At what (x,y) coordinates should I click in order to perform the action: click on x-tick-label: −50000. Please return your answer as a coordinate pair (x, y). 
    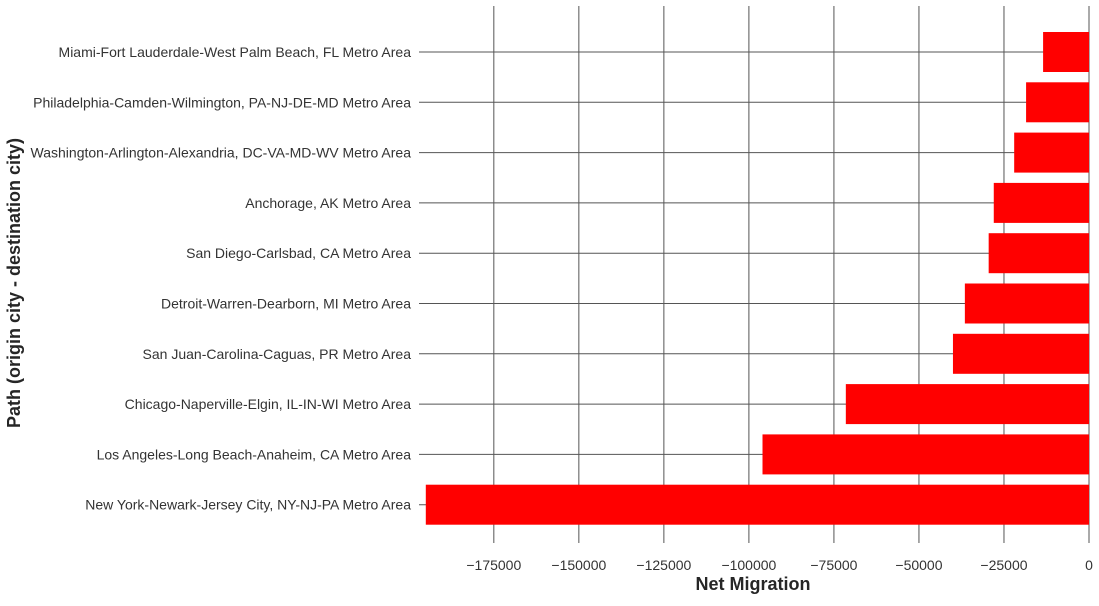
    Looking at the image, I should click on (918, 565).